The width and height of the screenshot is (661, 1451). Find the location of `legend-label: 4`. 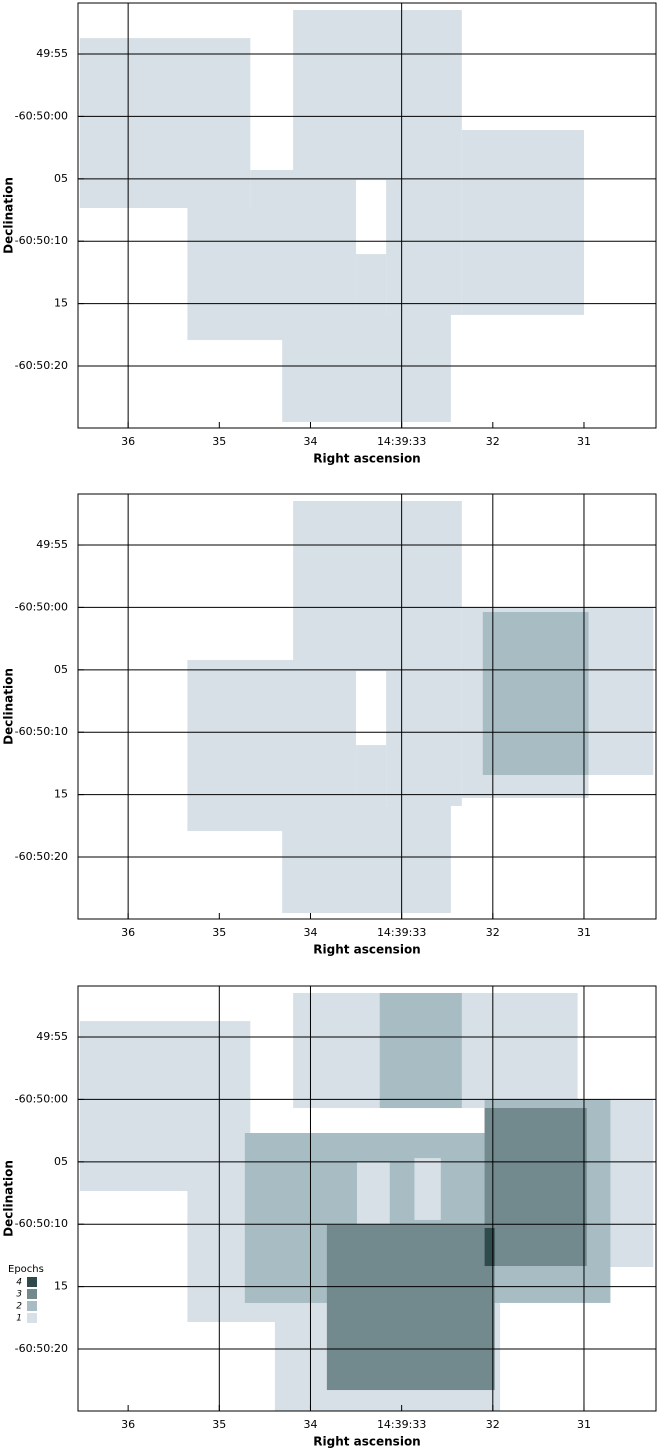

legend-label: 4 is located at coordinates (19, 1283).